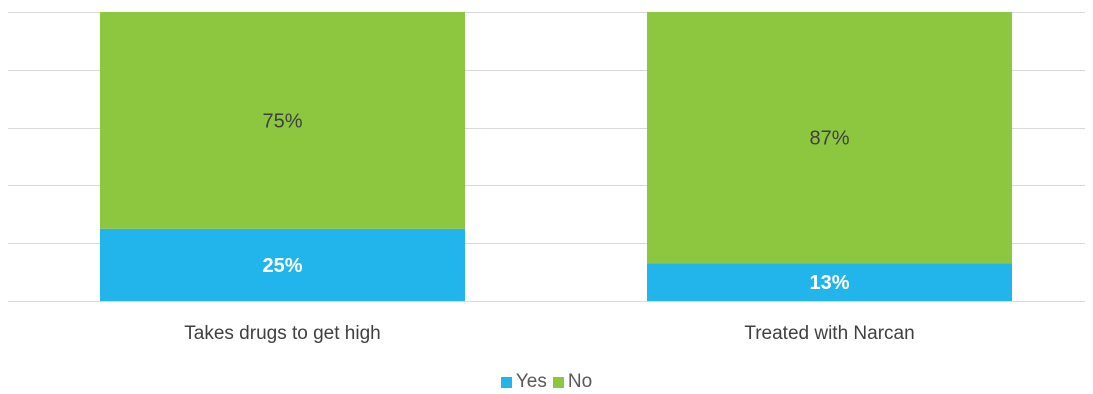 The width and height of the screenshot is (1093, 394). Describe the element at coordinates (580, 381) in the screenshot. I see `legend-label-no: No` at that location.